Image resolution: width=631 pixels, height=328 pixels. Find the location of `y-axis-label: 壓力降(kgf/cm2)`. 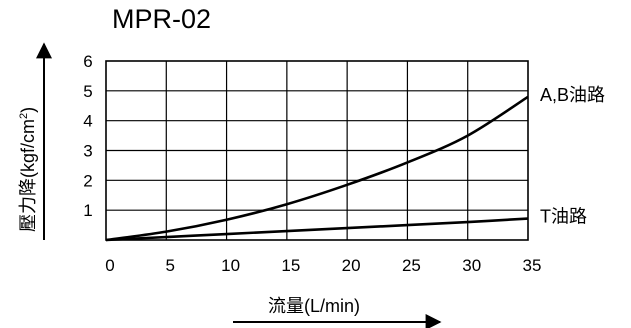

y-axis-label: 壓力降(kgf/cm2) is located at coordinates (28, 169).